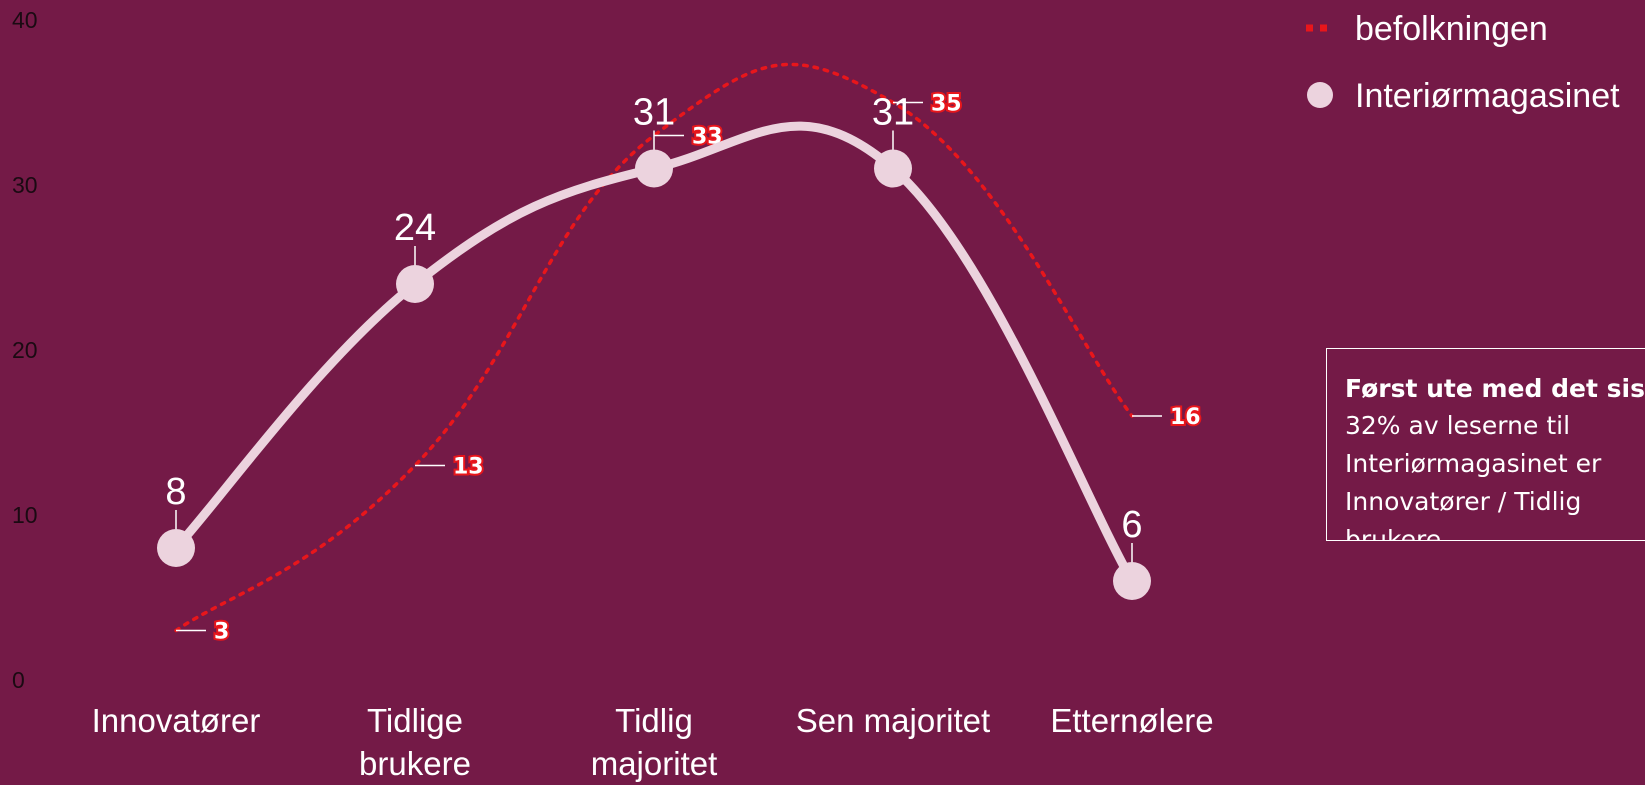 Image resolution: width=1645 pixels, height=785 pixels. Describe the element at coordinates (18, 680) in the screenshot. I see `y-tick-label: 0` at that location.